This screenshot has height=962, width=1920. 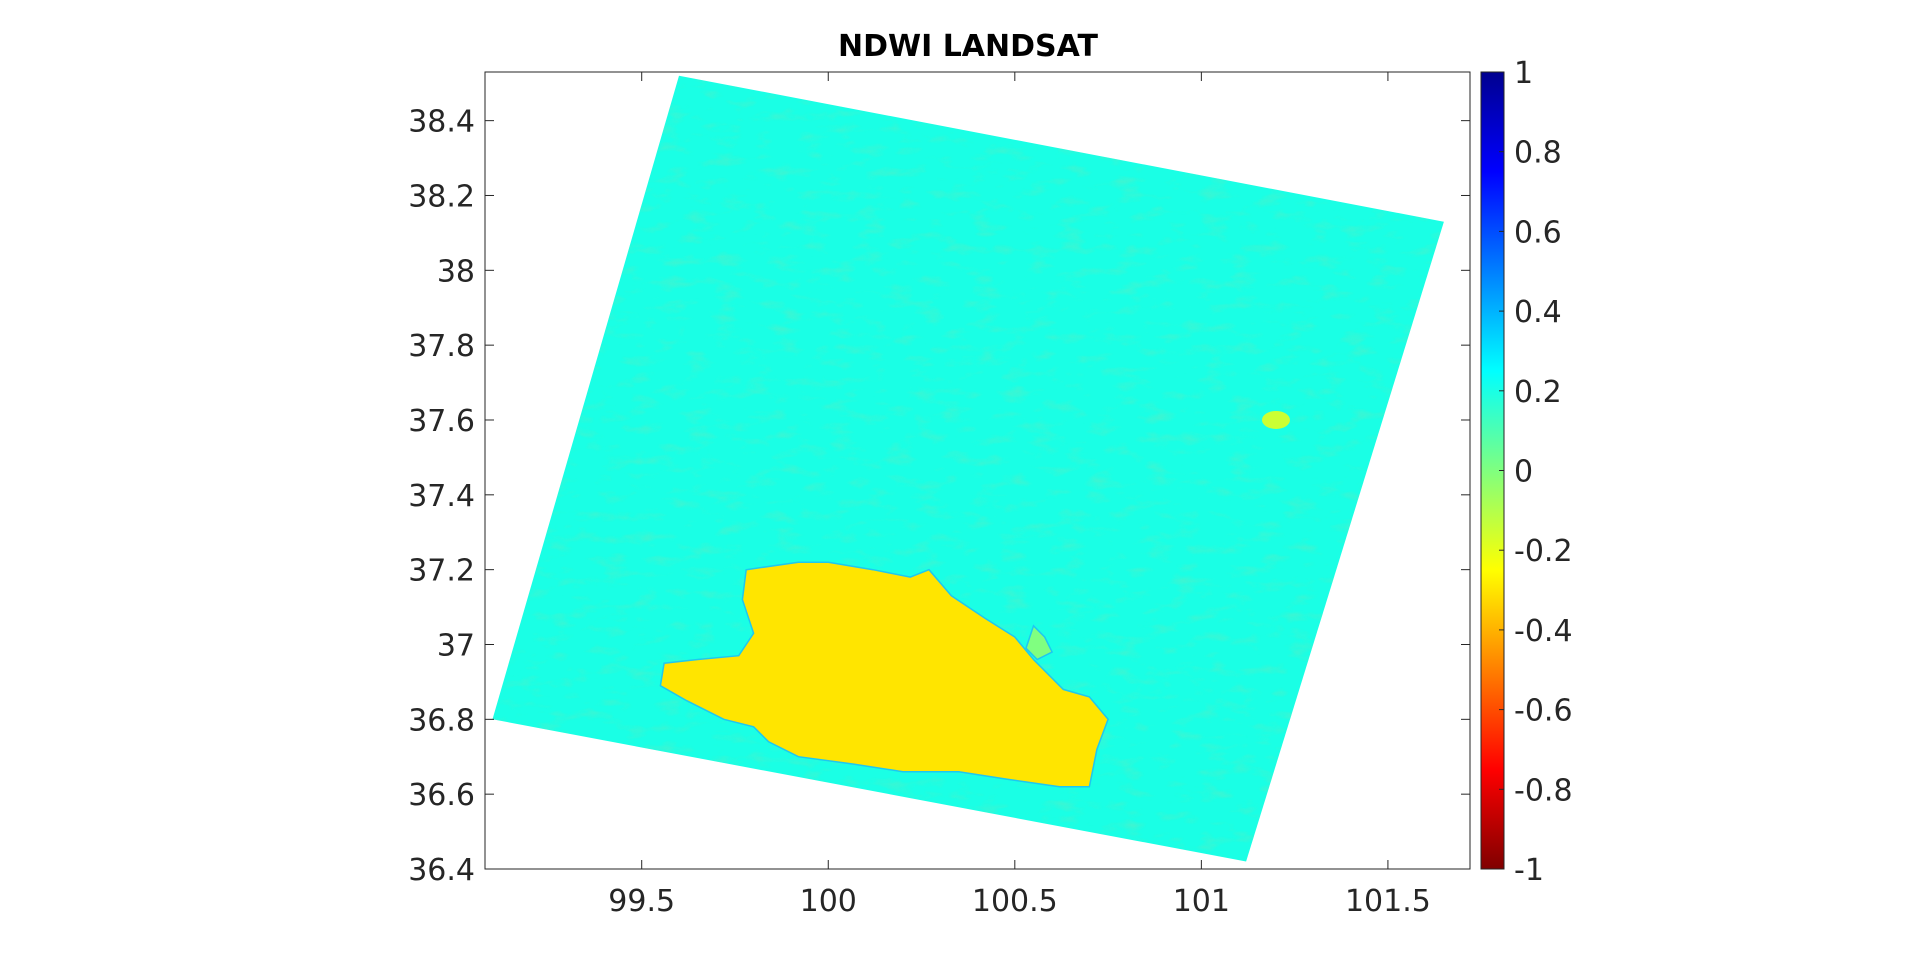 What do you see at coordinates (641, 901) in the screenshot?
I see `x-tick-label: 99.5` at bounding box center [641, 901].